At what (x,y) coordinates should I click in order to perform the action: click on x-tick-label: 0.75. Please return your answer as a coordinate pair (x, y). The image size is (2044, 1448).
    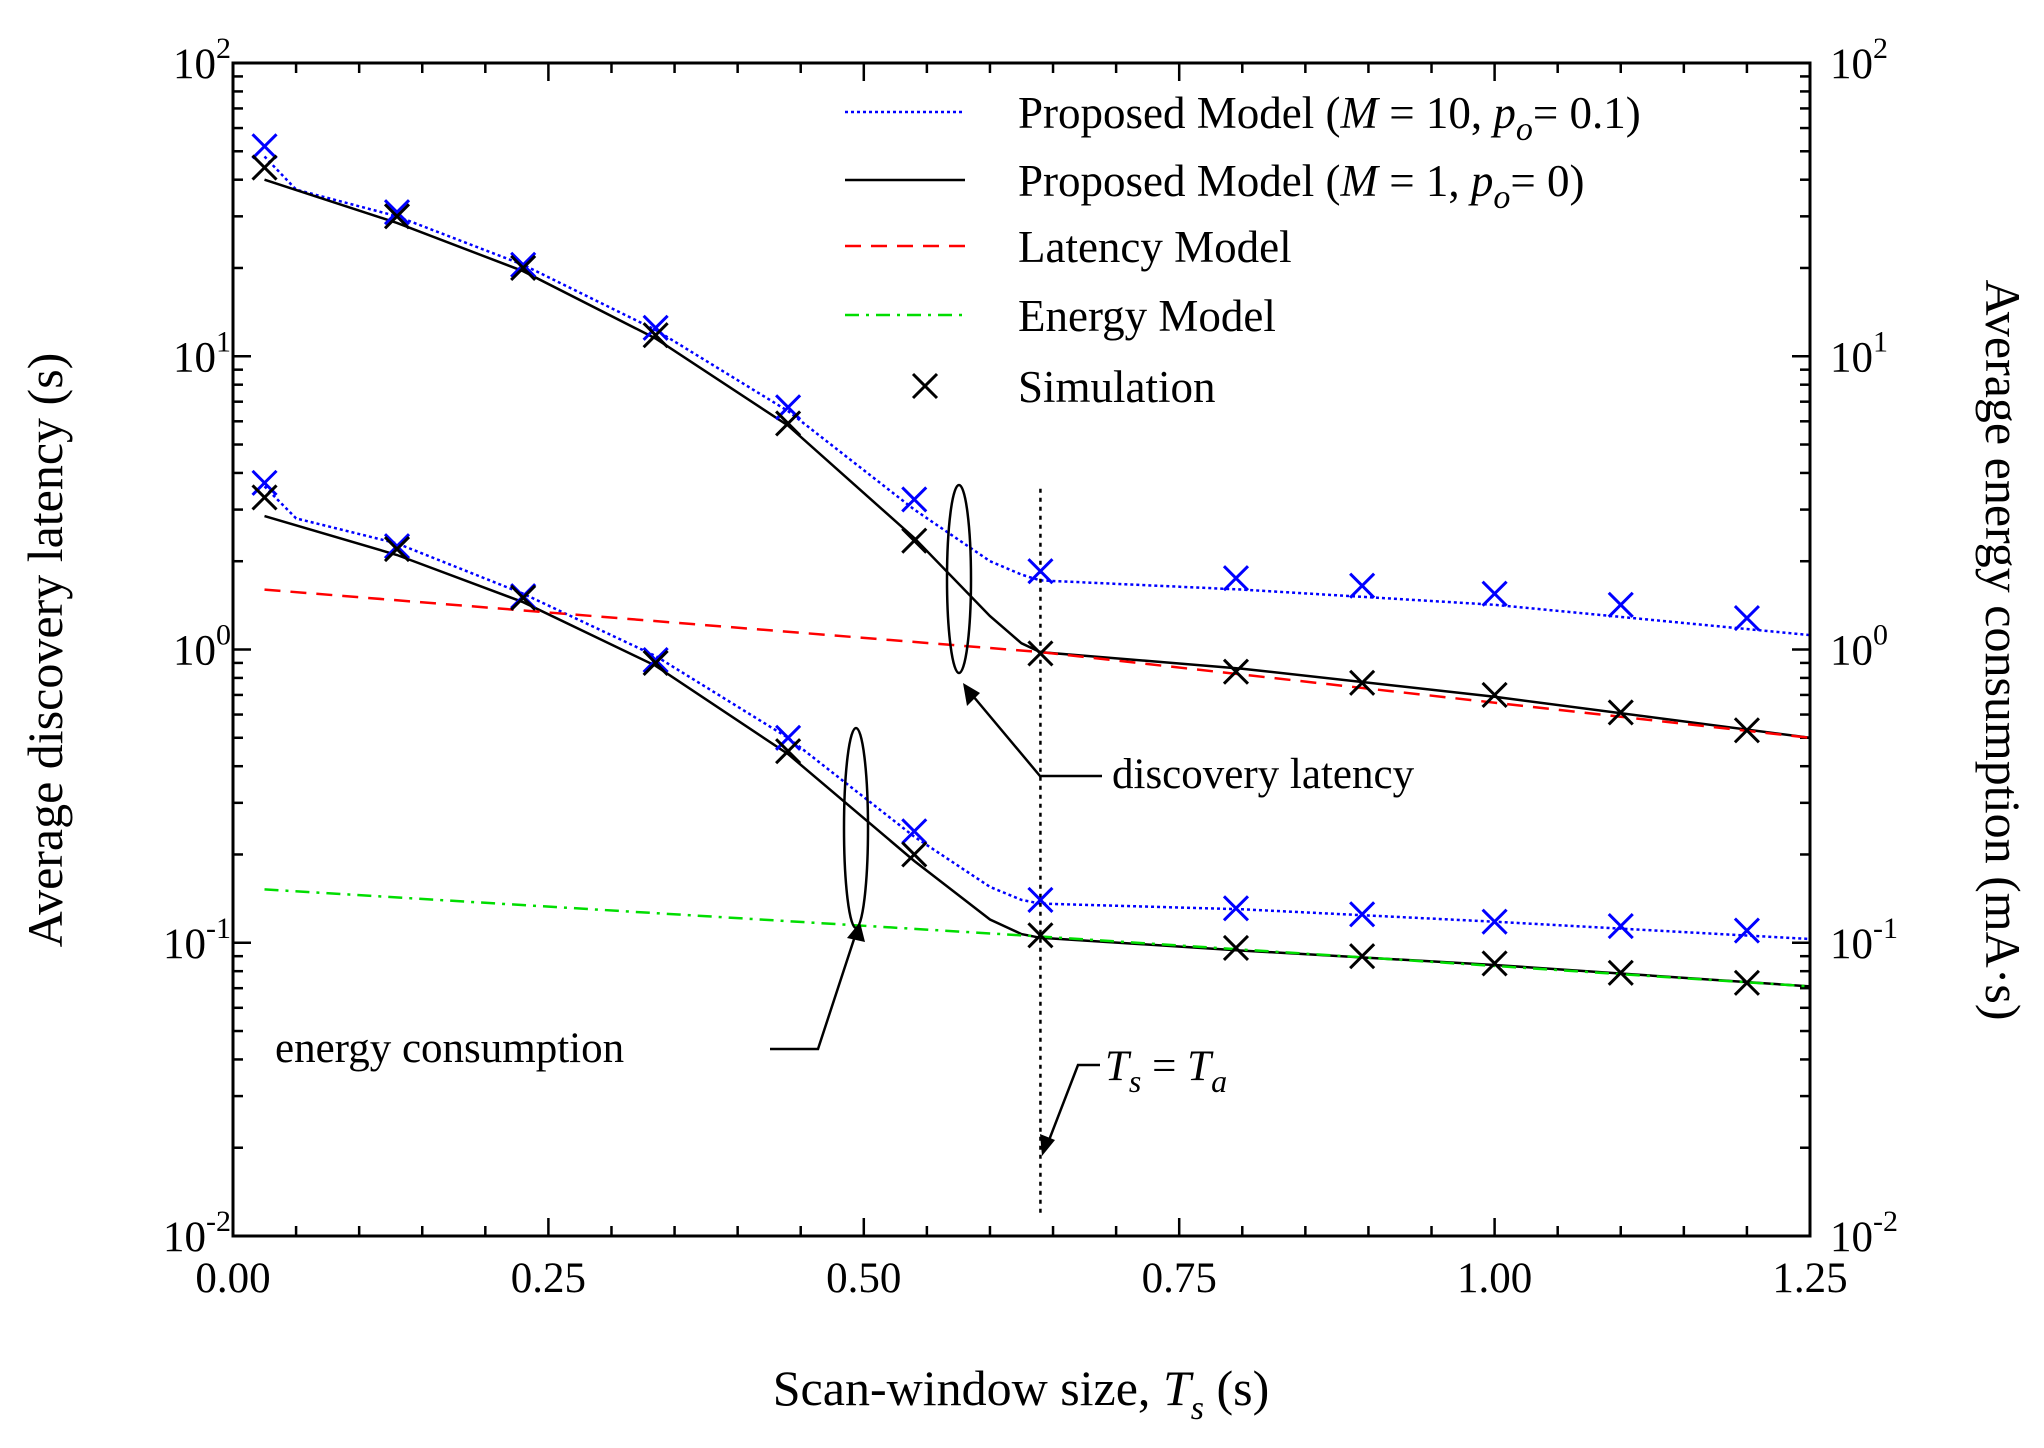
    Looking at the image, I should click on (1179, 1278).